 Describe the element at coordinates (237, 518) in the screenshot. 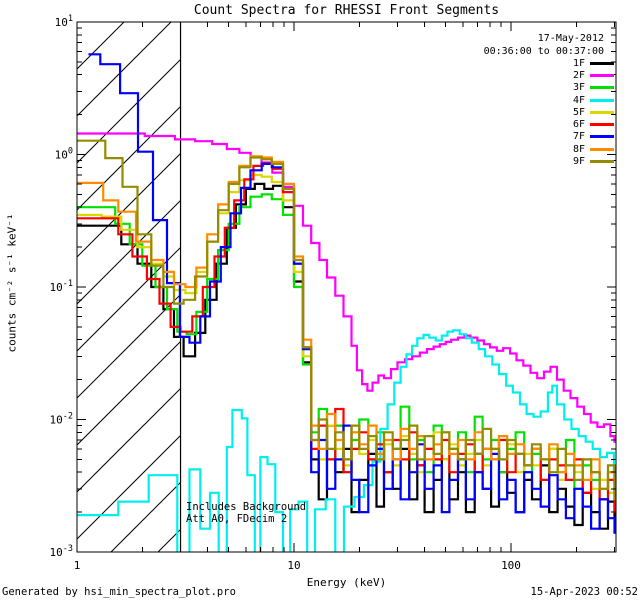

I see `annotation-attenuator: Att A0, FDecim 2` at that location.